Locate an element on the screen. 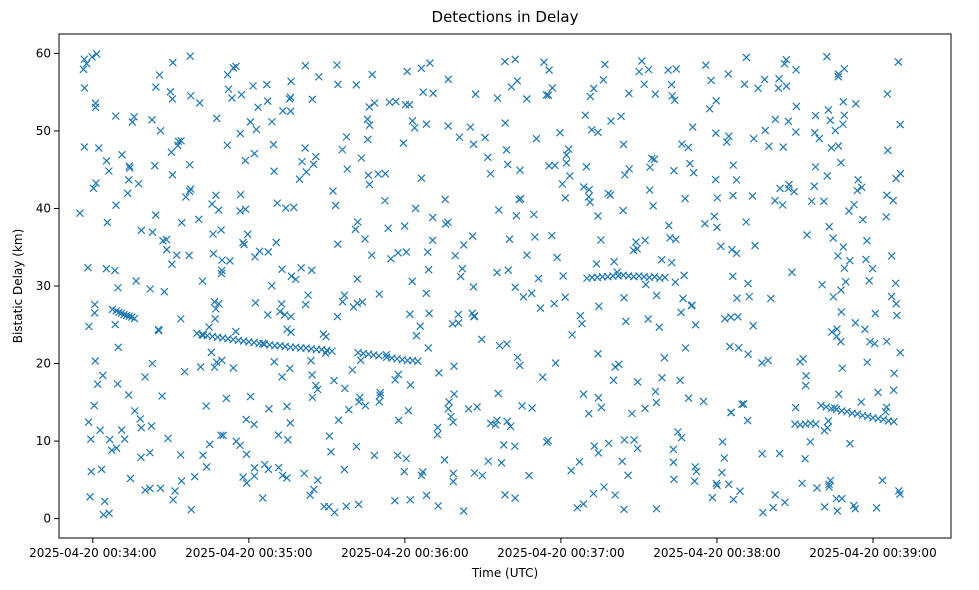 This screenshot has height=590, width=979. track-5-point is located at coordinates (665, 277).